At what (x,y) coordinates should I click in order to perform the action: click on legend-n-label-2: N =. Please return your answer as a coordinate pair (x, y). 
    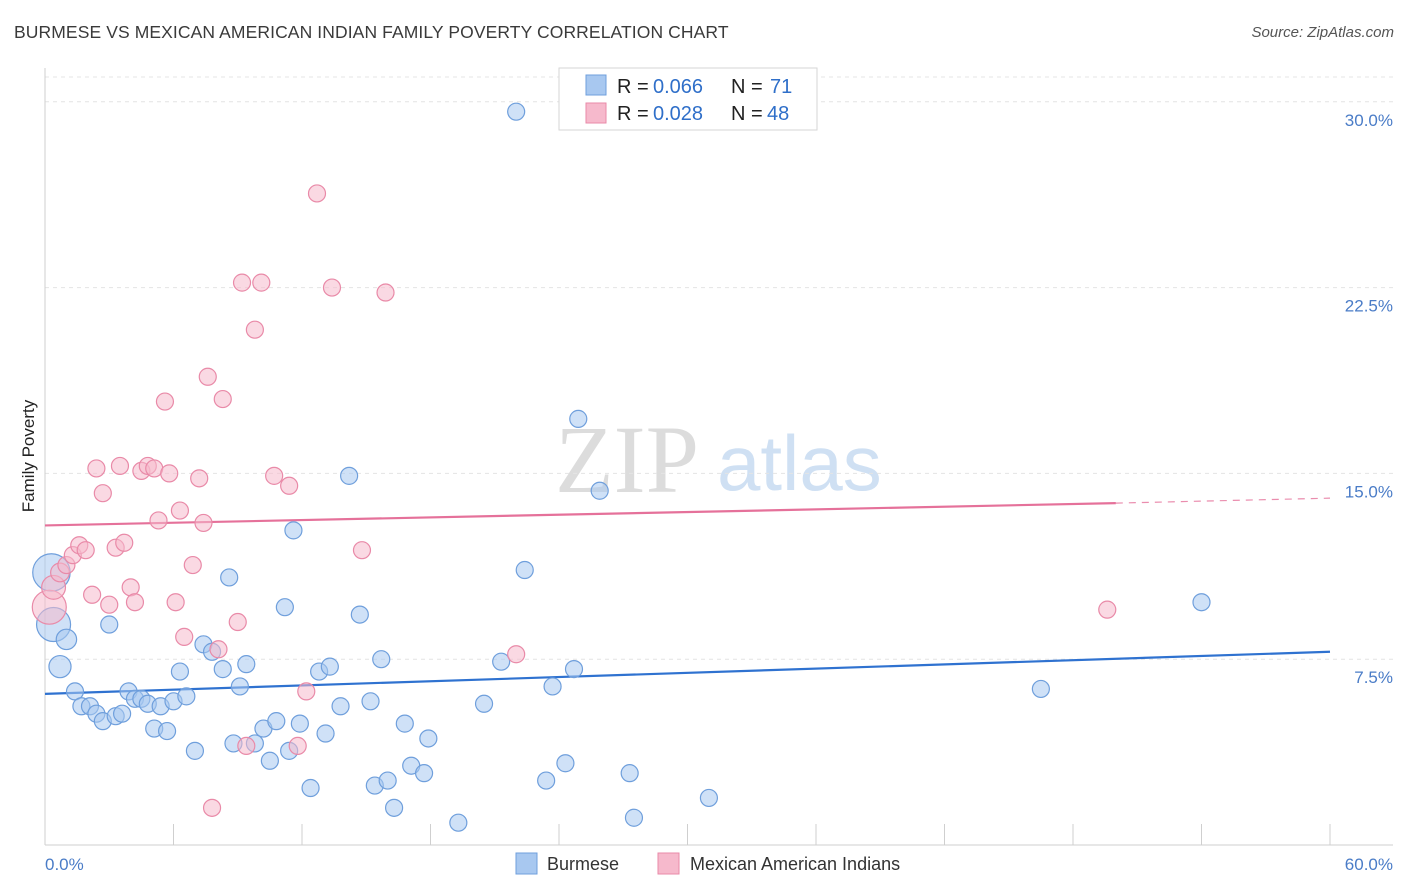
    Looking at the image, I should click on (747, 114).